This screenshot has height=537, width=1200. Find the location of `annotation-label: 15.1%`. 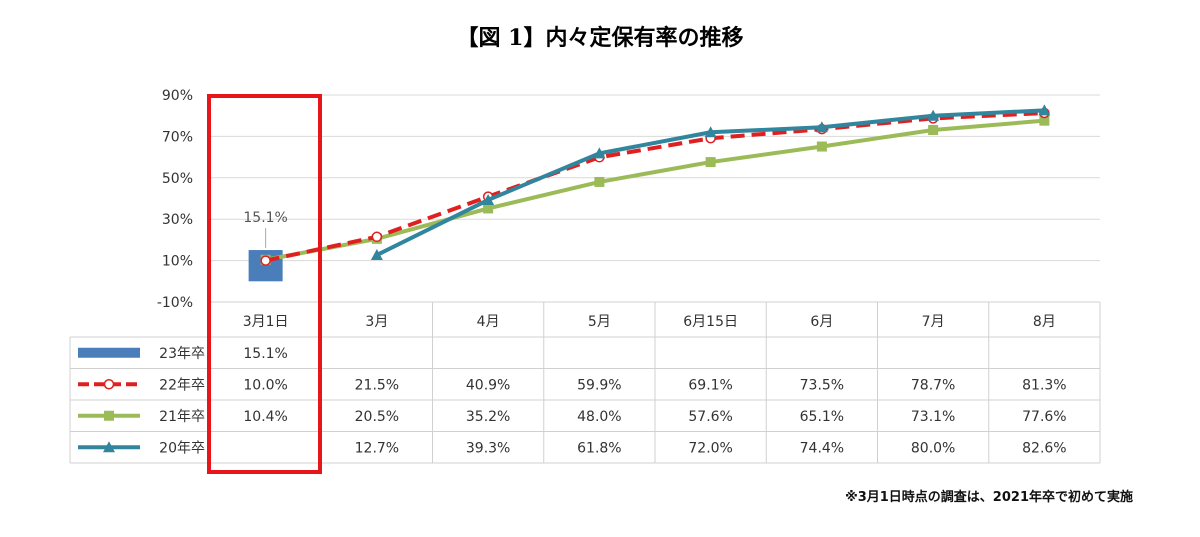

annotation-label: 15.1% is located at coordinates (265, 218).